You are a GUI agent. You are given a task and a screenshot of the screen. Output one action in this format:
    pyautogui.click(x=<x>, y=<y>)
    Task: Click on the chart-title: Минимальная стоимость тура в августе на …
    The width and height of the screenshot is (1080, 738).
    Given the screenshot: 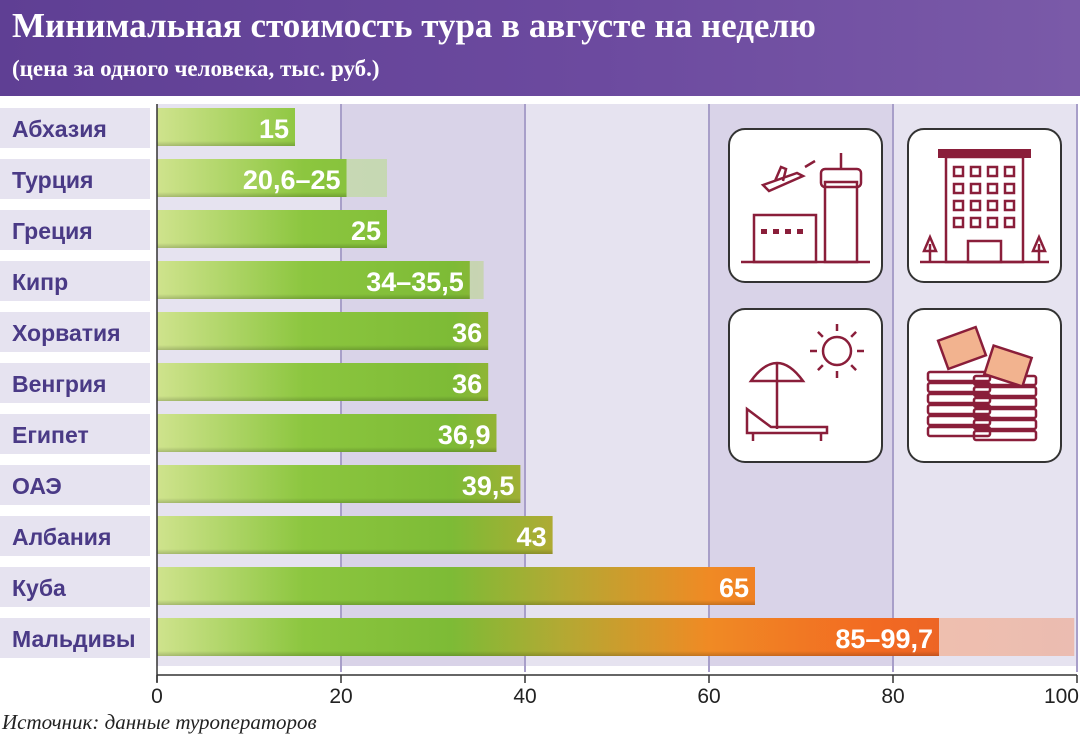 What is the action you would take?
    pyautogui.click(x=414, y=25)
    